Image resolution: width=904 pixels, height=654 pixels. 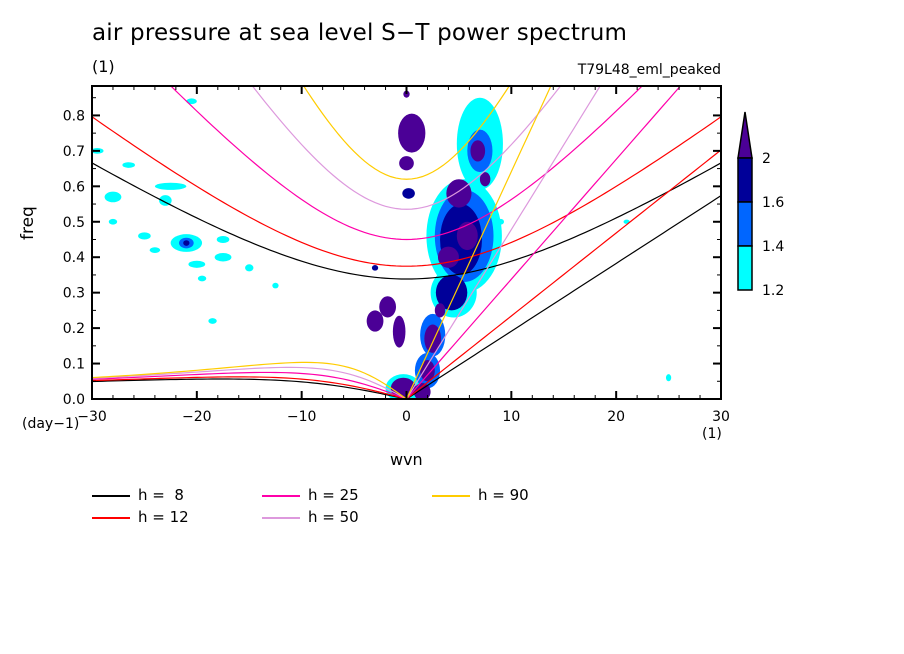 What do you see at coordinates (511, 417) in the screenshot?
I see `x-tick-label: 10` at bounding box center [511, 417].